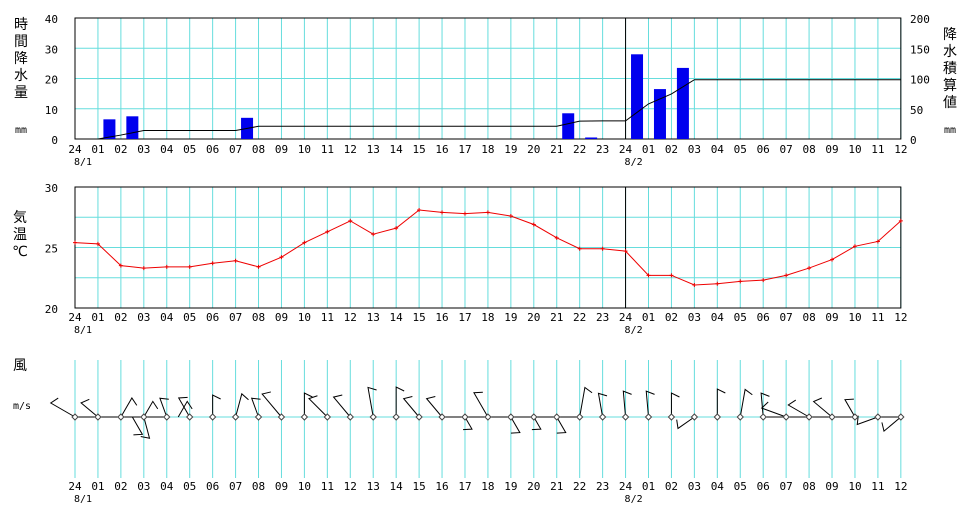 Image resolution: width=965 pixels, height=506 pixels. Describe the element at coordinates (21, 130) in the screenshot. I see `y-left-unit: mm` at that location.